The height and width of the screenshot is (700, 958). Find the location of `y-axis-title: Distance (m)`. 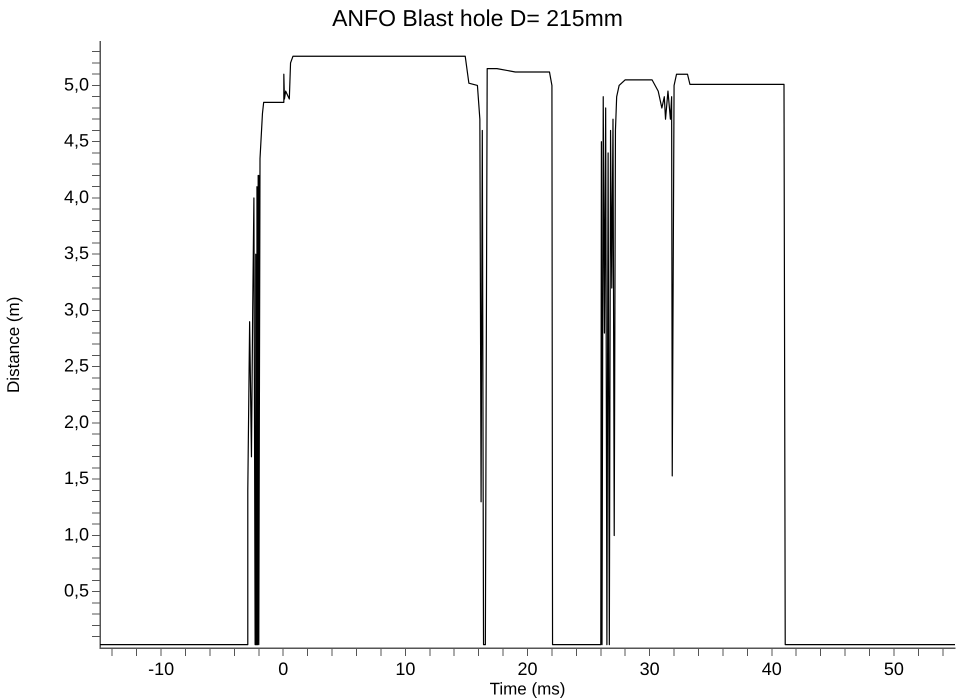

y-axis-title: Distance (m) is located at coordinates (13, 344).